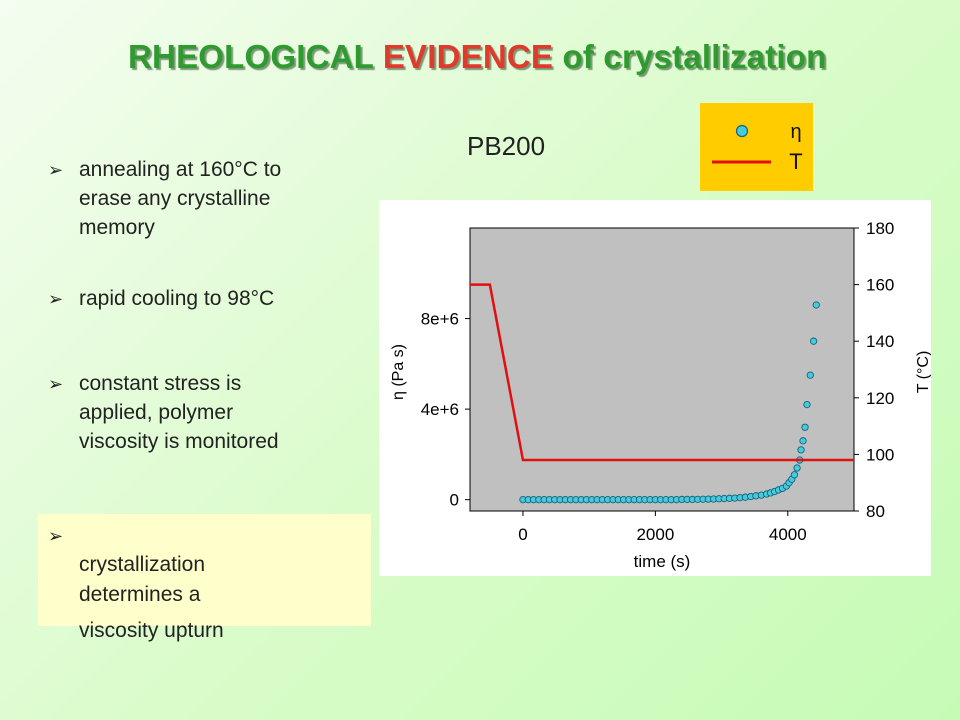 The image size is (960, 720). Describe the element at coordinates (742, 131) in the screenshot. I see `legend-marker-eta` at that location.